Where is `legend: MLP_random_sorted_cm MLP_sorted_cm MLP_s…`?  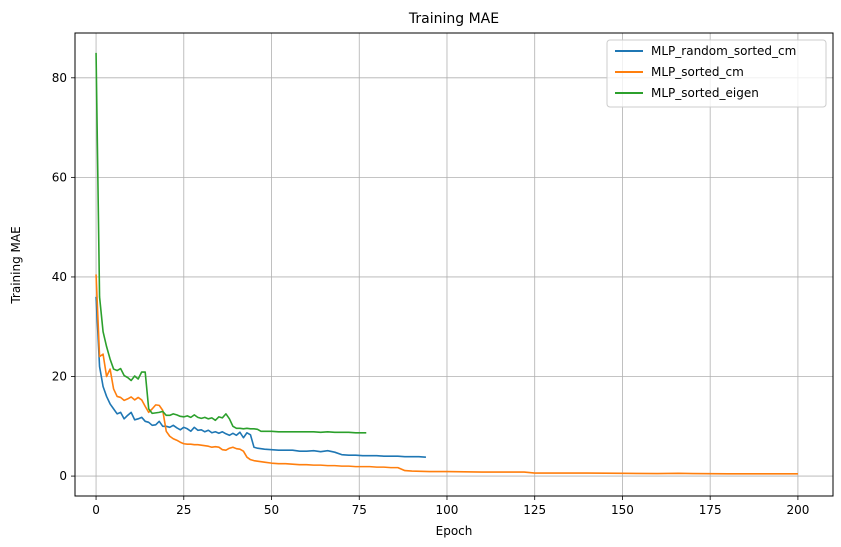 legend: MLP_random_sorted_cm MLP_sorted_cm MLP_s… is located at coordinates (716, 73).